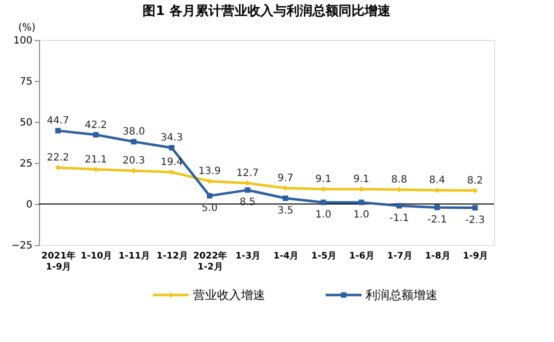  Describe the element at coordinates (209, 172) in the screenshot. I see `data-label: 13.9` at that location.